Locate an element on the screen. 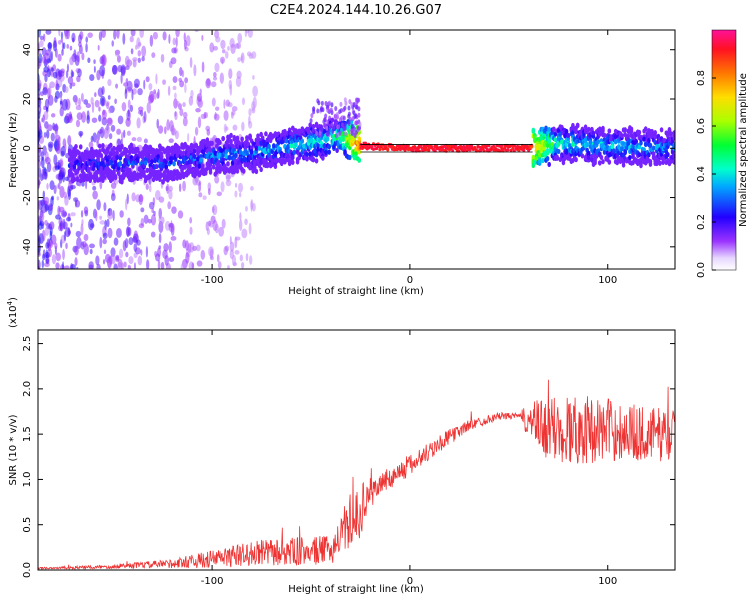 This screenshot has height=604, width=750. y-tick-label: -20 is located at coordinates (27, 197).